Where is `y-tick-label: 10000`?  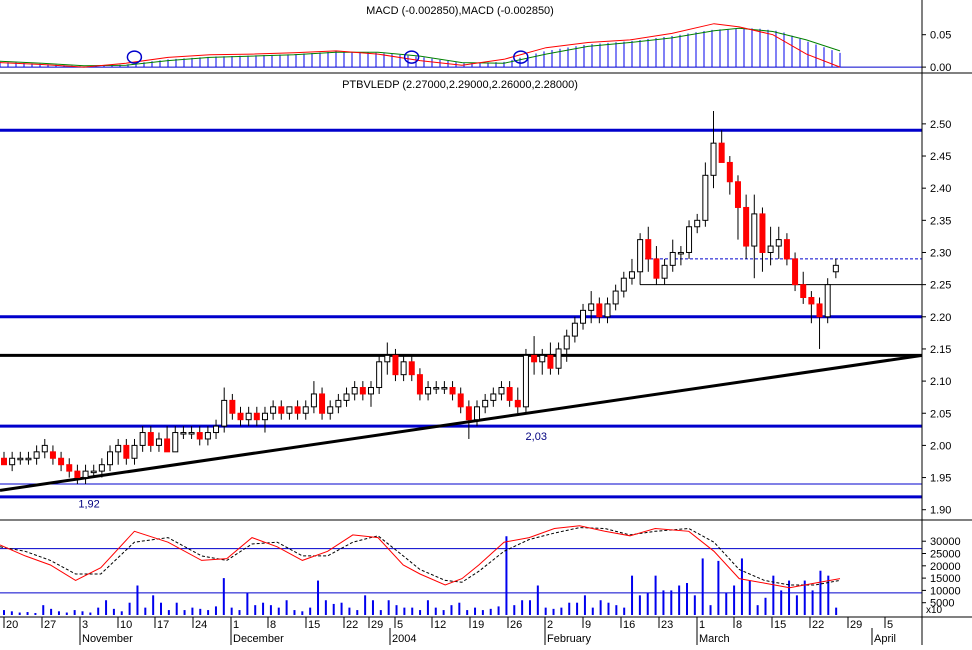 y-tick-label: 10000 is located at coordinates (945, 591).